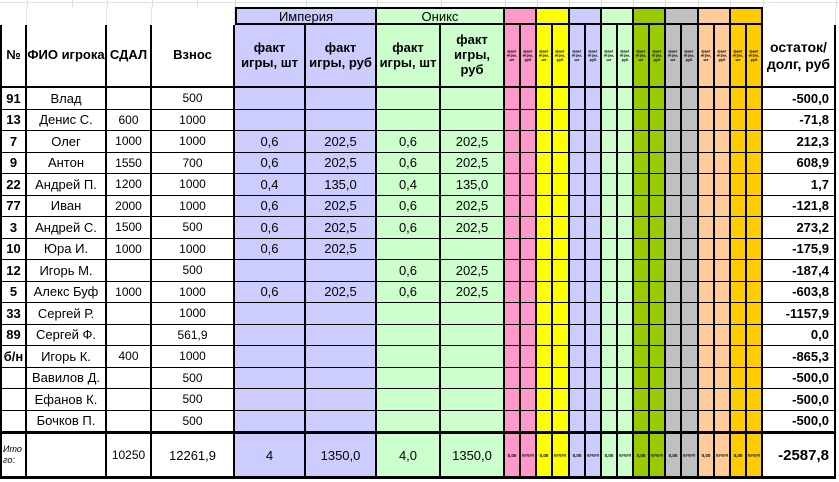 This screenshot has height=482, width=839. Describe the element at coordinates (746, 16) in the screenshot. I see `group-header-game-gold` at that location.